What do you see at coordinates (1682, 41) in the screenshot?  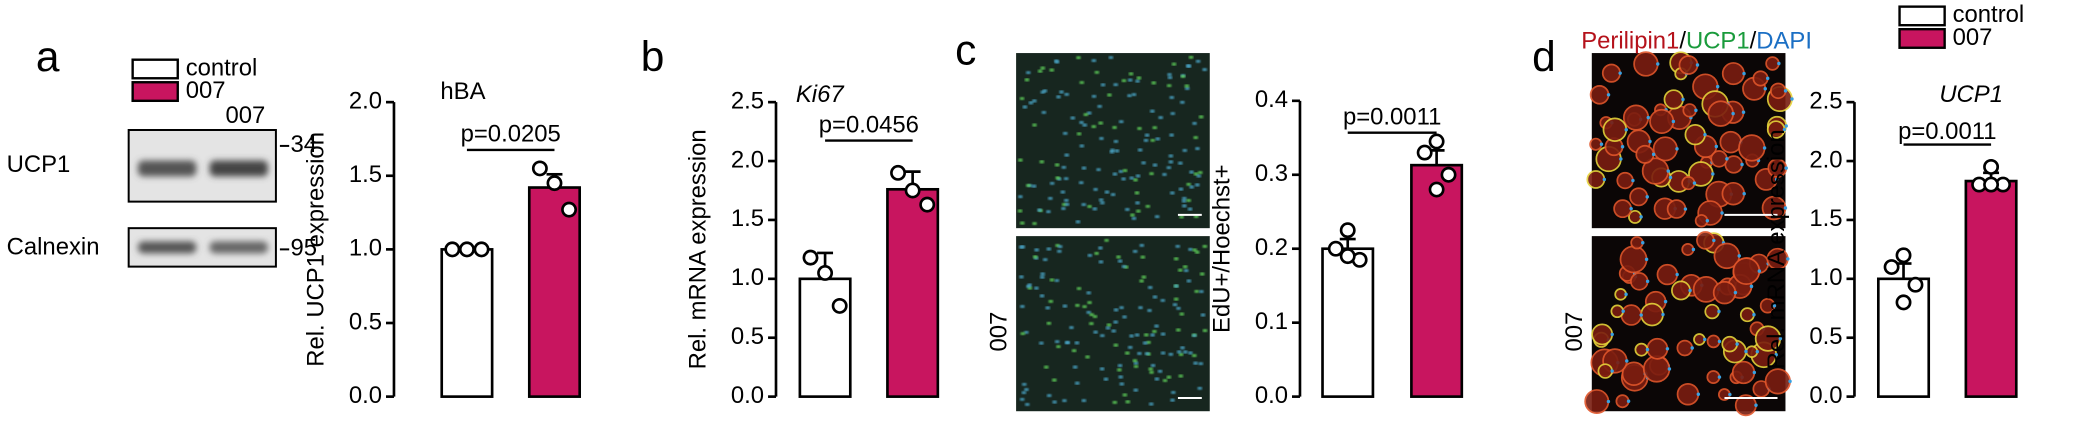 I see `stain-part: /` at bounding box center [1682, 41].